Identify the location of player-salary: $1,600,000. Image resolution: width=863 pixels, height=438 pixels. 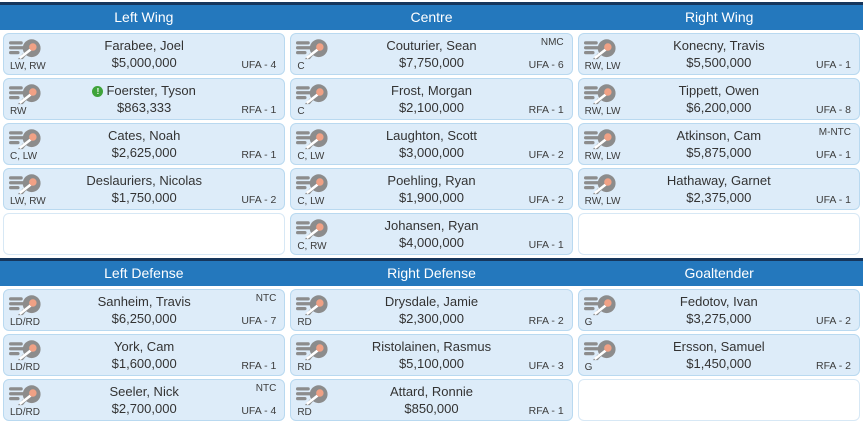
(144, 363).